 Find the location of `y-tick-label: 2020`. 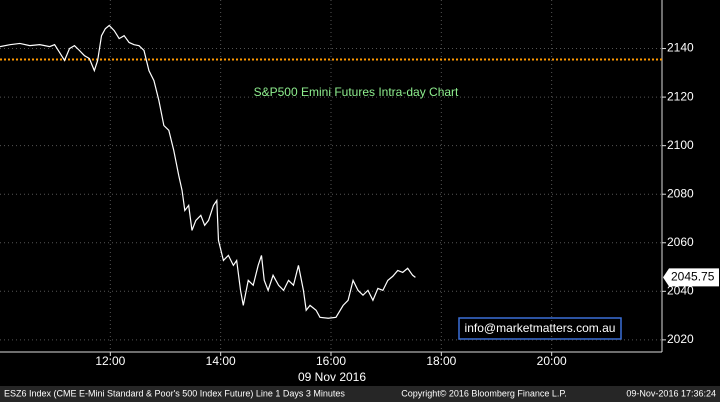

y-tick-label: 2020 is located at coordinates (680, 339).